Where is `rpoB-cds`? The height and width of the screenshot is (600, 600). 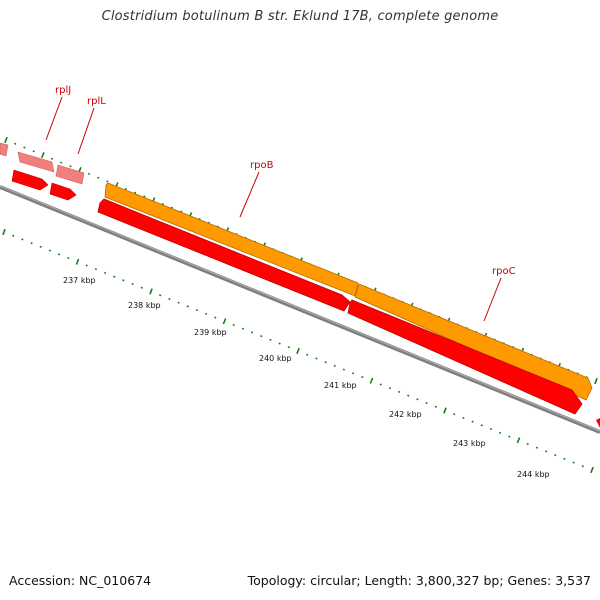
rpoB-cds is located at coordinates (231, 239).